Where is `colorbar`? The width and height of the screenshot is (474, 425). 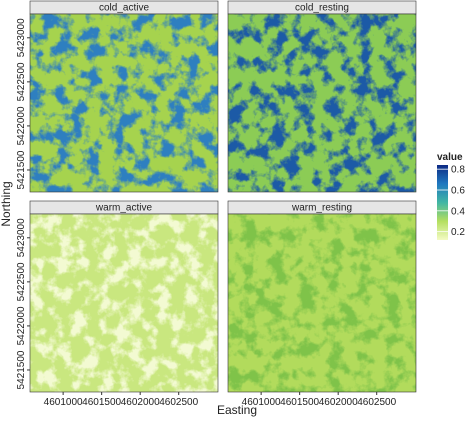 colorbar is located at coordinates (442, 202).